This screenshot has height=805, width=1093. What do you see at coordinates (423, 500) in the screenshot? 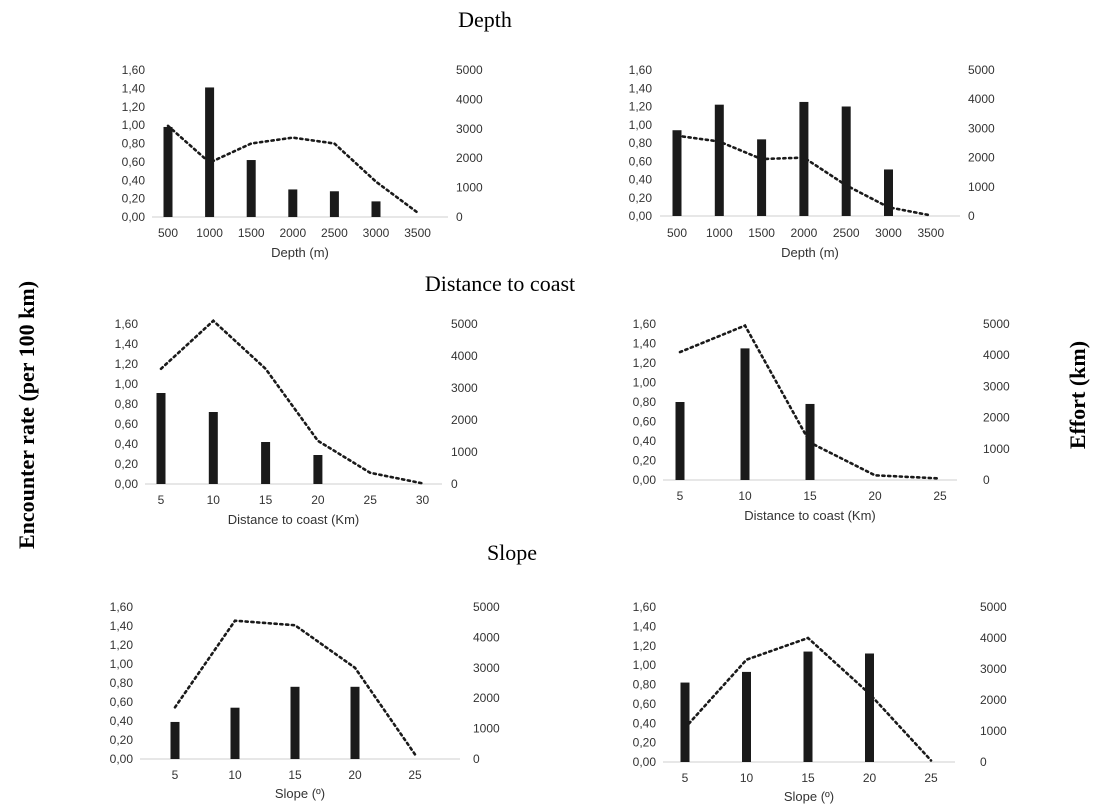
I see `x-tick-label: 30` at bounding box center [423, 500].